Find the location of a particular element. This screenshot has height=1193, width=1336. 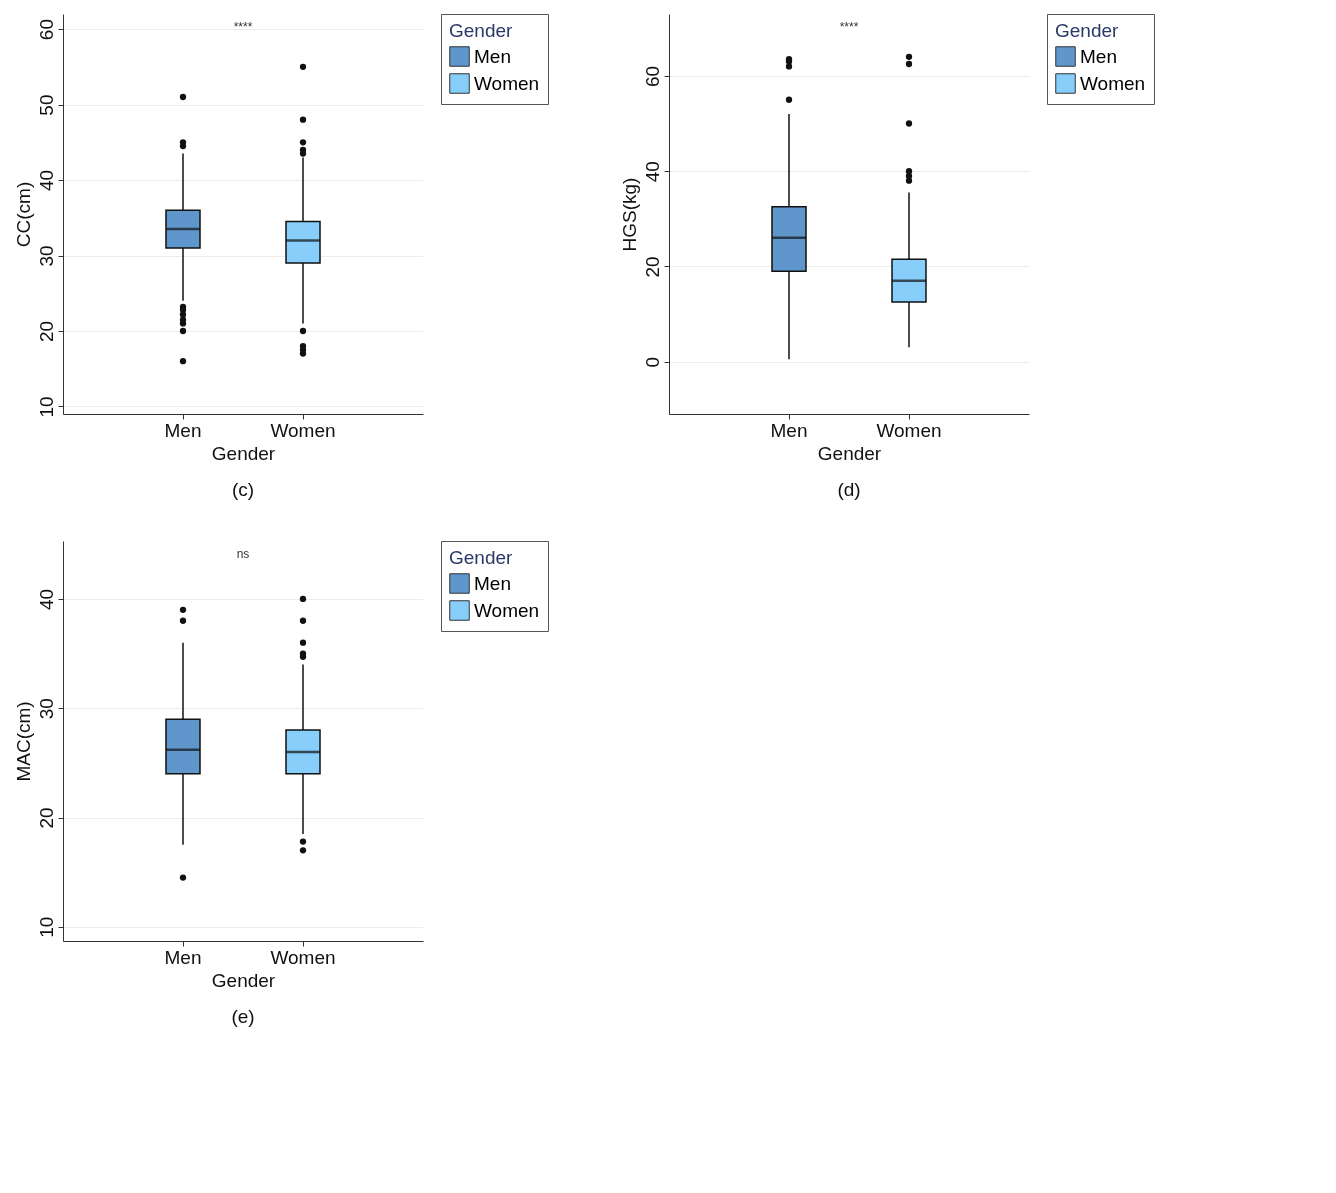

y-tick-label: 50 is located at coordinates (46, 105).